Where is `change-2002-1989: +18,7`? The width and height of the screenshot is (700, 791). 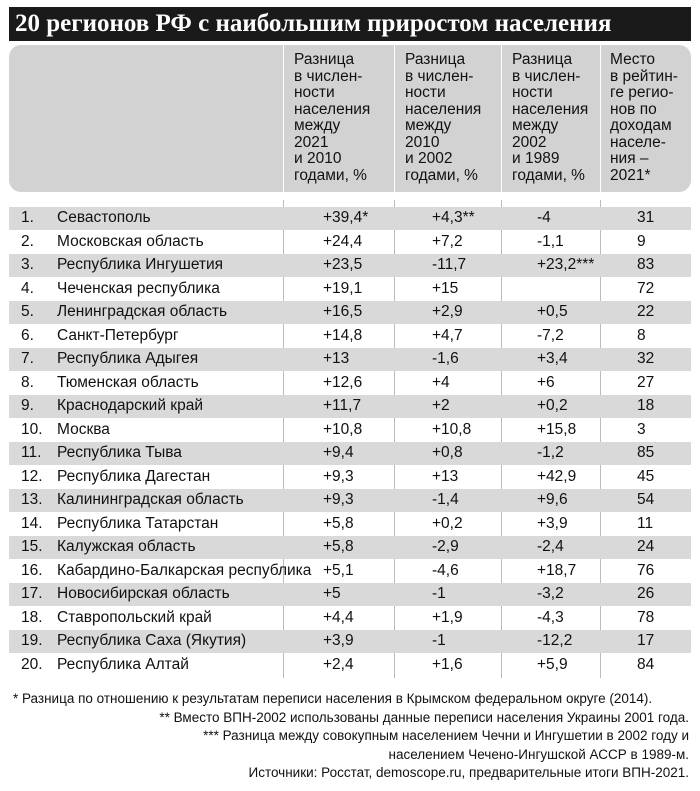
change-2002-1989: +18,7 is located at coordinates (557, 570).